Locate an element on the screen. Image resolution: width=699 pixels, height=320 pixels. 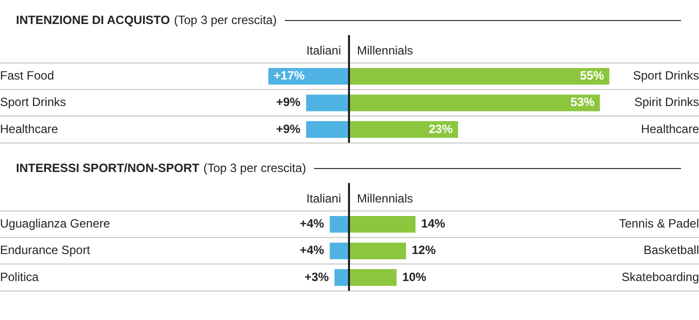
y-tick-label: Basketball is located at coordinates (671, 250).